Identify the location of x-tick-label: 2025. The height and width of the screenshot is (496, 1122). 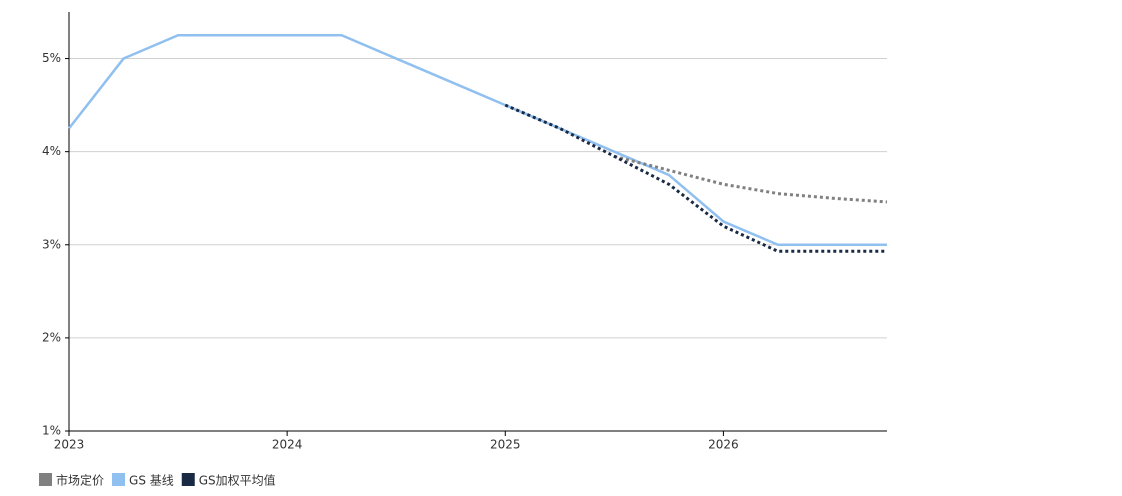
(505, 445).